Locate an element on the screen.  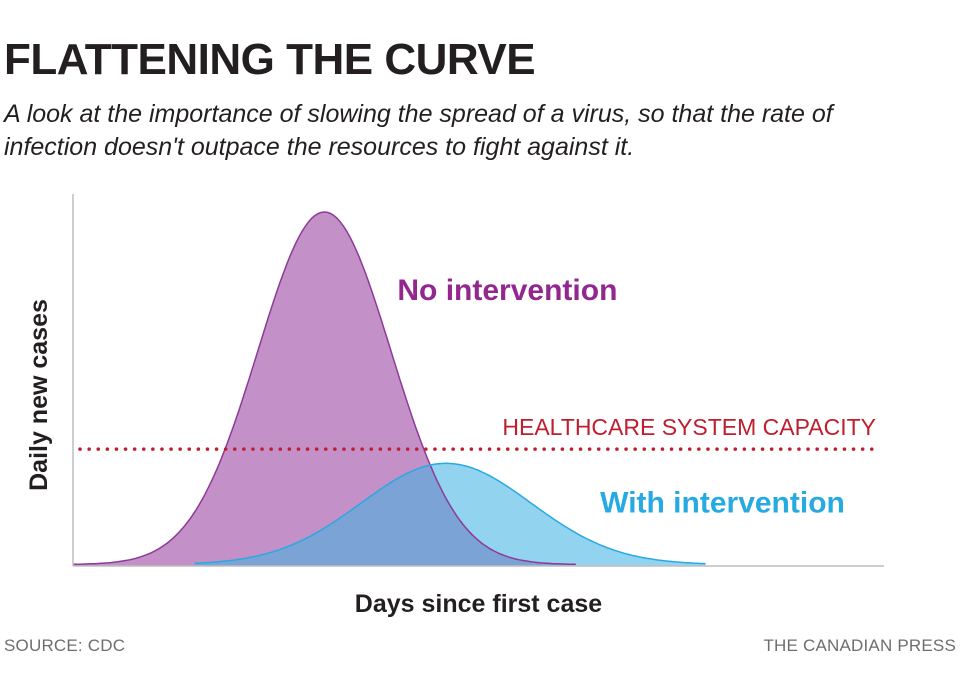
credit-note: THE CANADIAN PRESS is located at coordinates (859, 645).